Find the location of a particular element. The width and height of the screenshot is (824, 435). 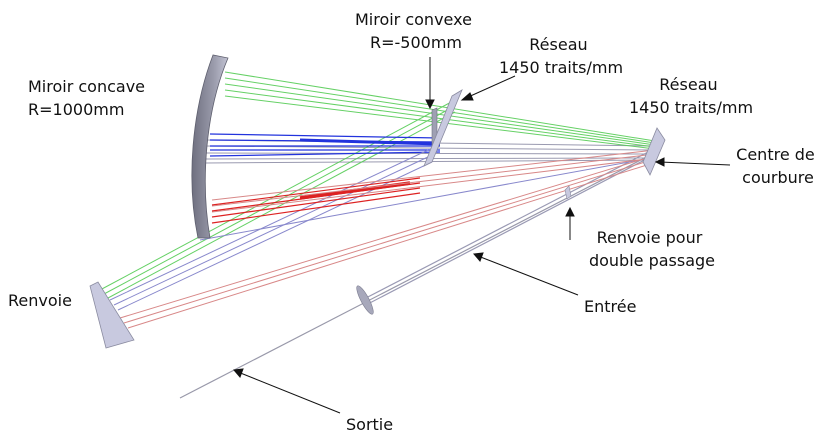

label-grating-1: Réseau 1450 traits/mm is located at coordinates (561, 56).